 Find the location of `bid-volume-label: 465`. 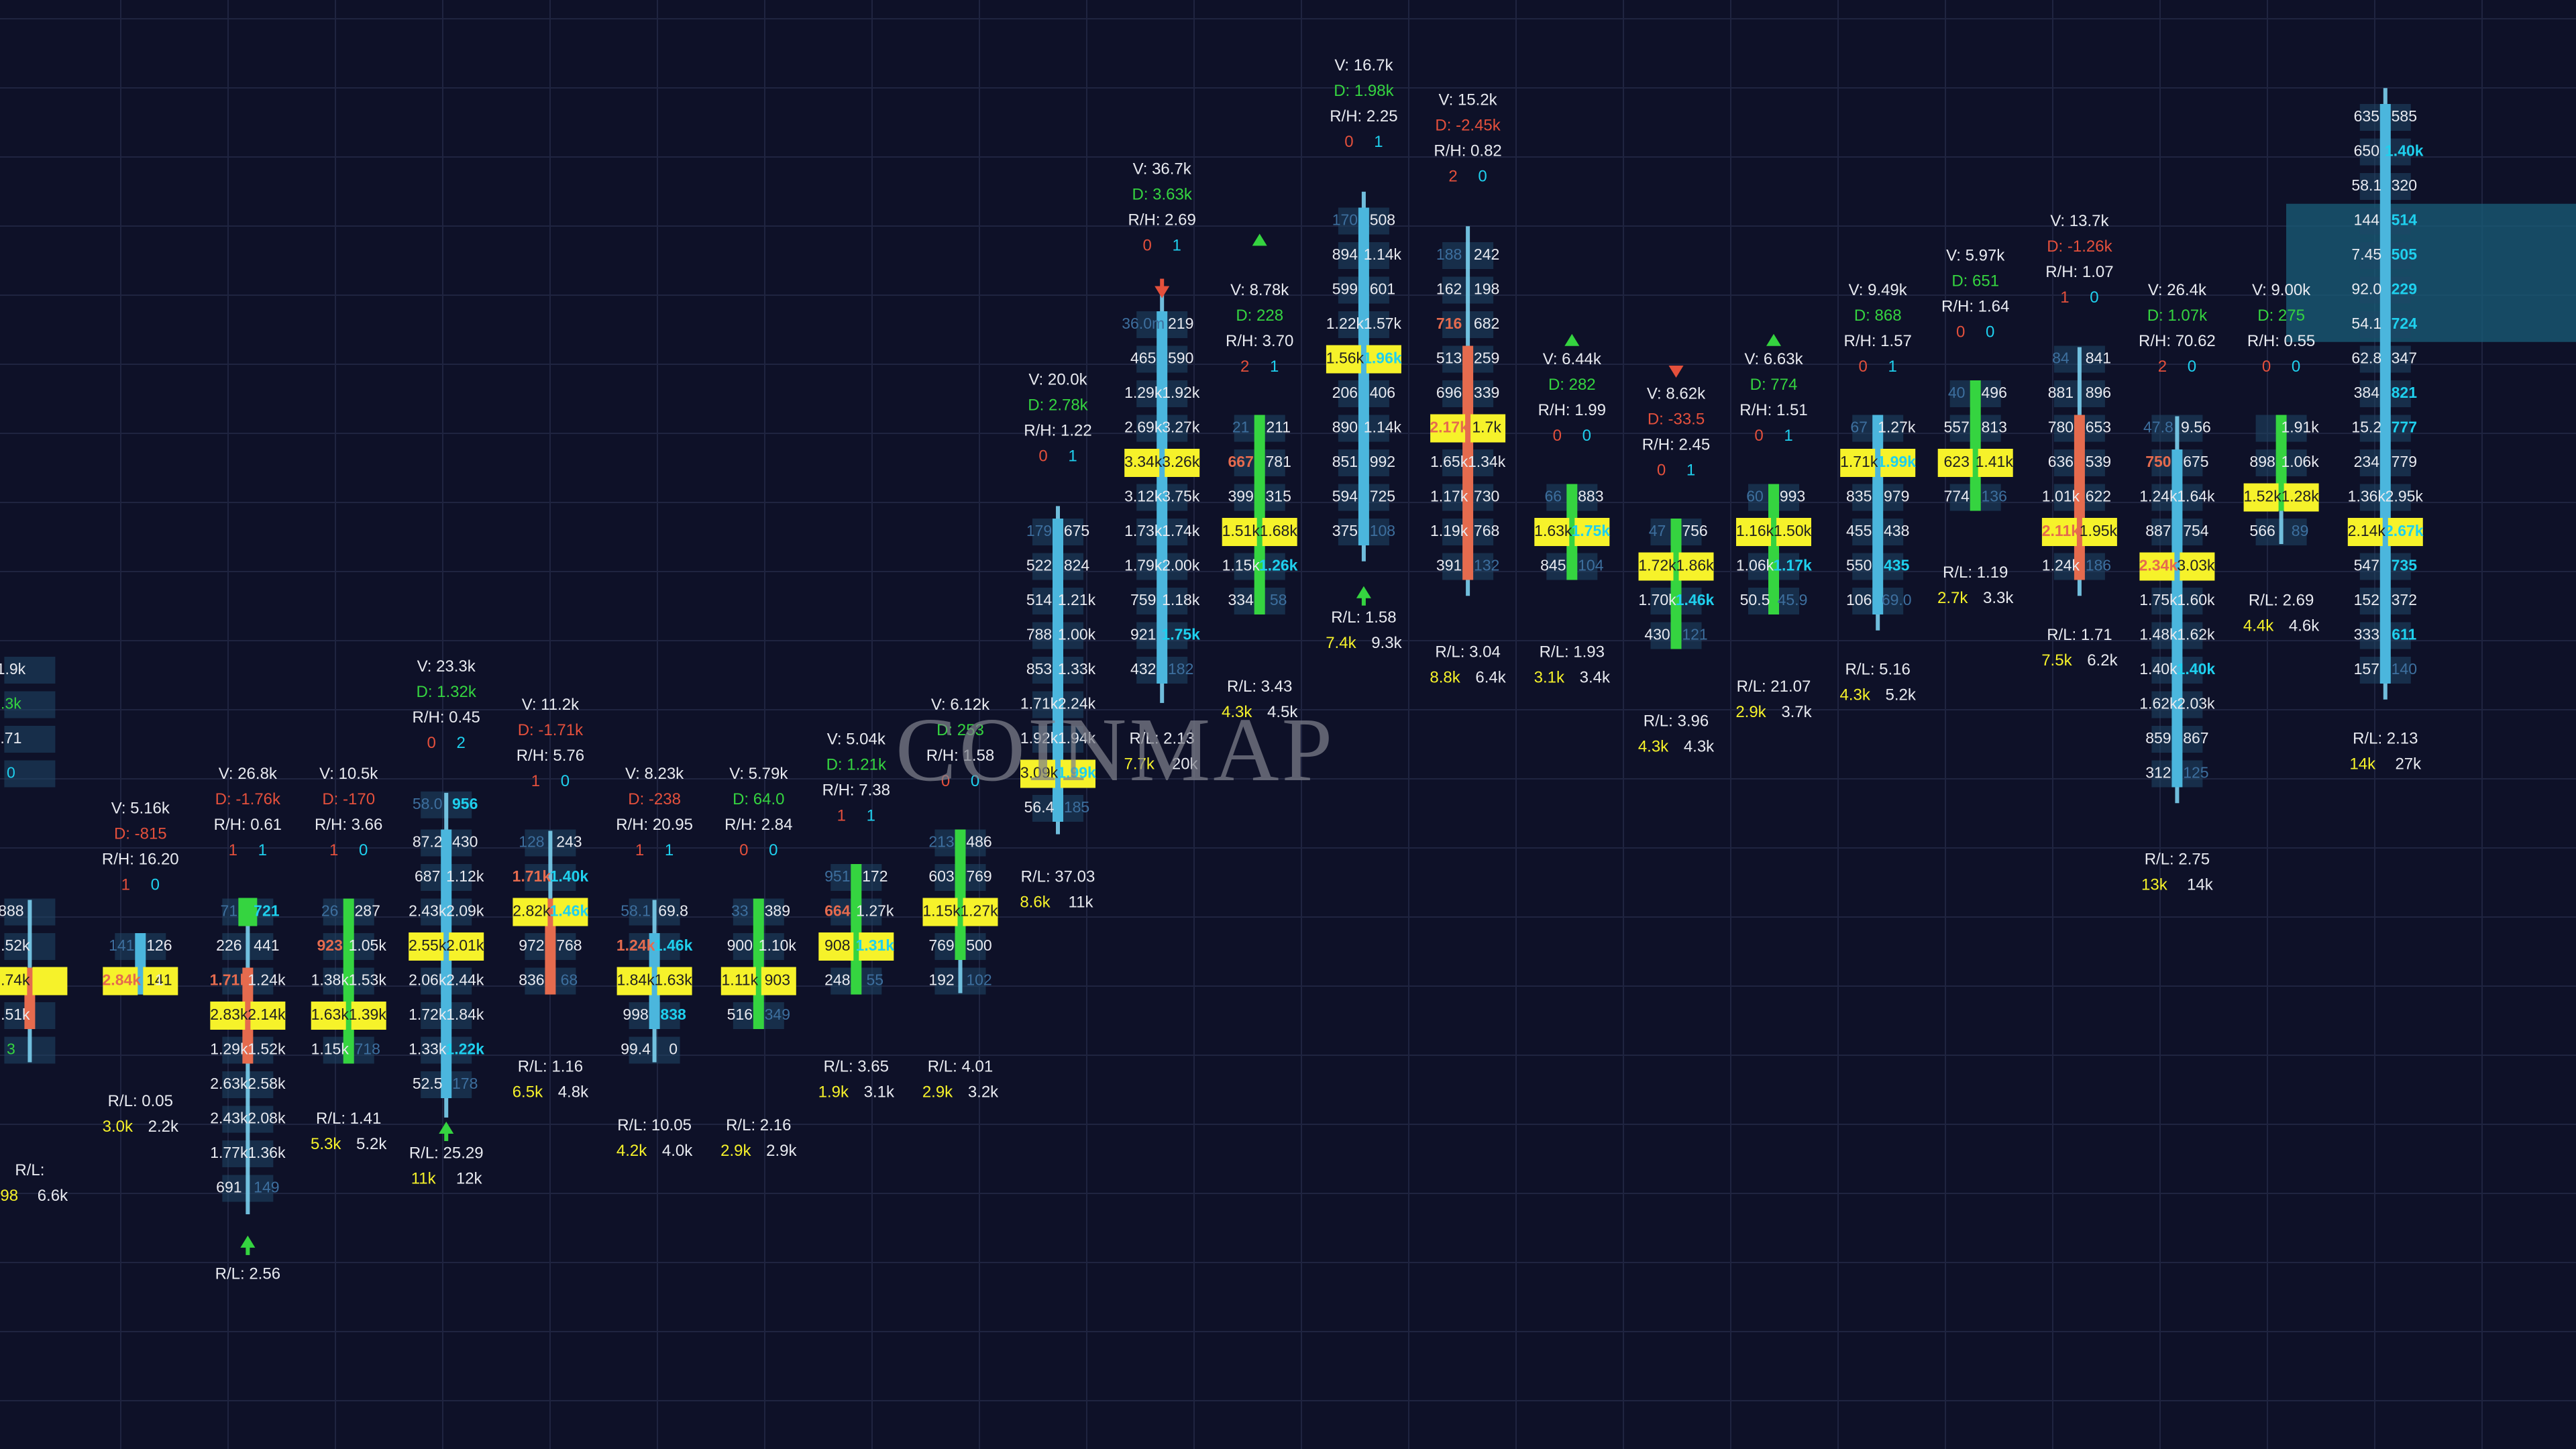

bid-volume-label: 465 is located at coordinates (1143, 358).